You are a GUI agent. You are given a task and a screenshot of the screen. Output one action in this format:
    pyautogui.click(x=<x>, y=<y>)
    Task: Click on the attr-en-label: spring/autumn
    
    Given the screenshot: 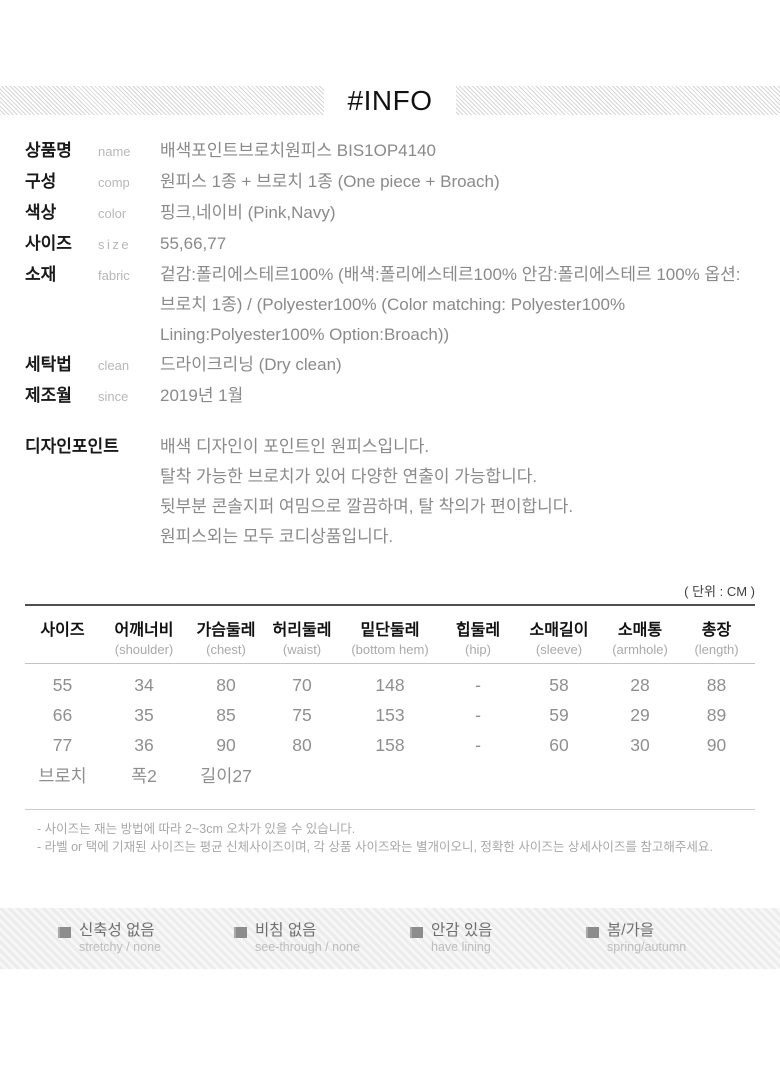 What is the action you would take?
    pyautogui.click(x=647, y=947)
    